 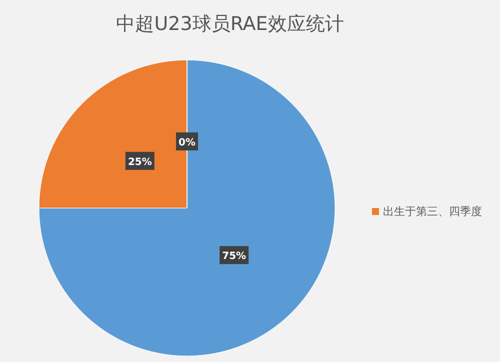 I want to click on data-label: 25%, so click(x=140, y=162).